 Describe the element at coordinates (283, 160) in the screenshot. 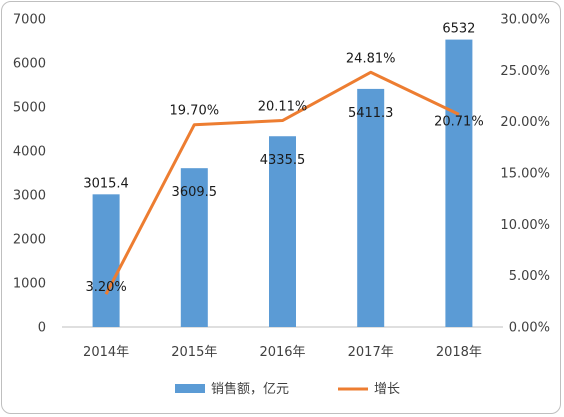

I see `bar-data-label: 4335.5` at that location.